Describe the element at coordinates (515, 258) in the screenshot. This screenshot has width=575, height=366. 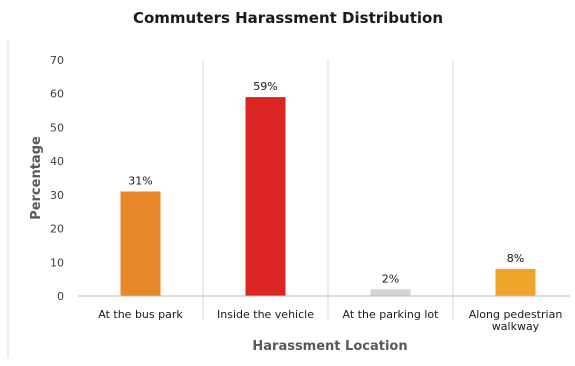
I see `data-label: 8%` at that location.